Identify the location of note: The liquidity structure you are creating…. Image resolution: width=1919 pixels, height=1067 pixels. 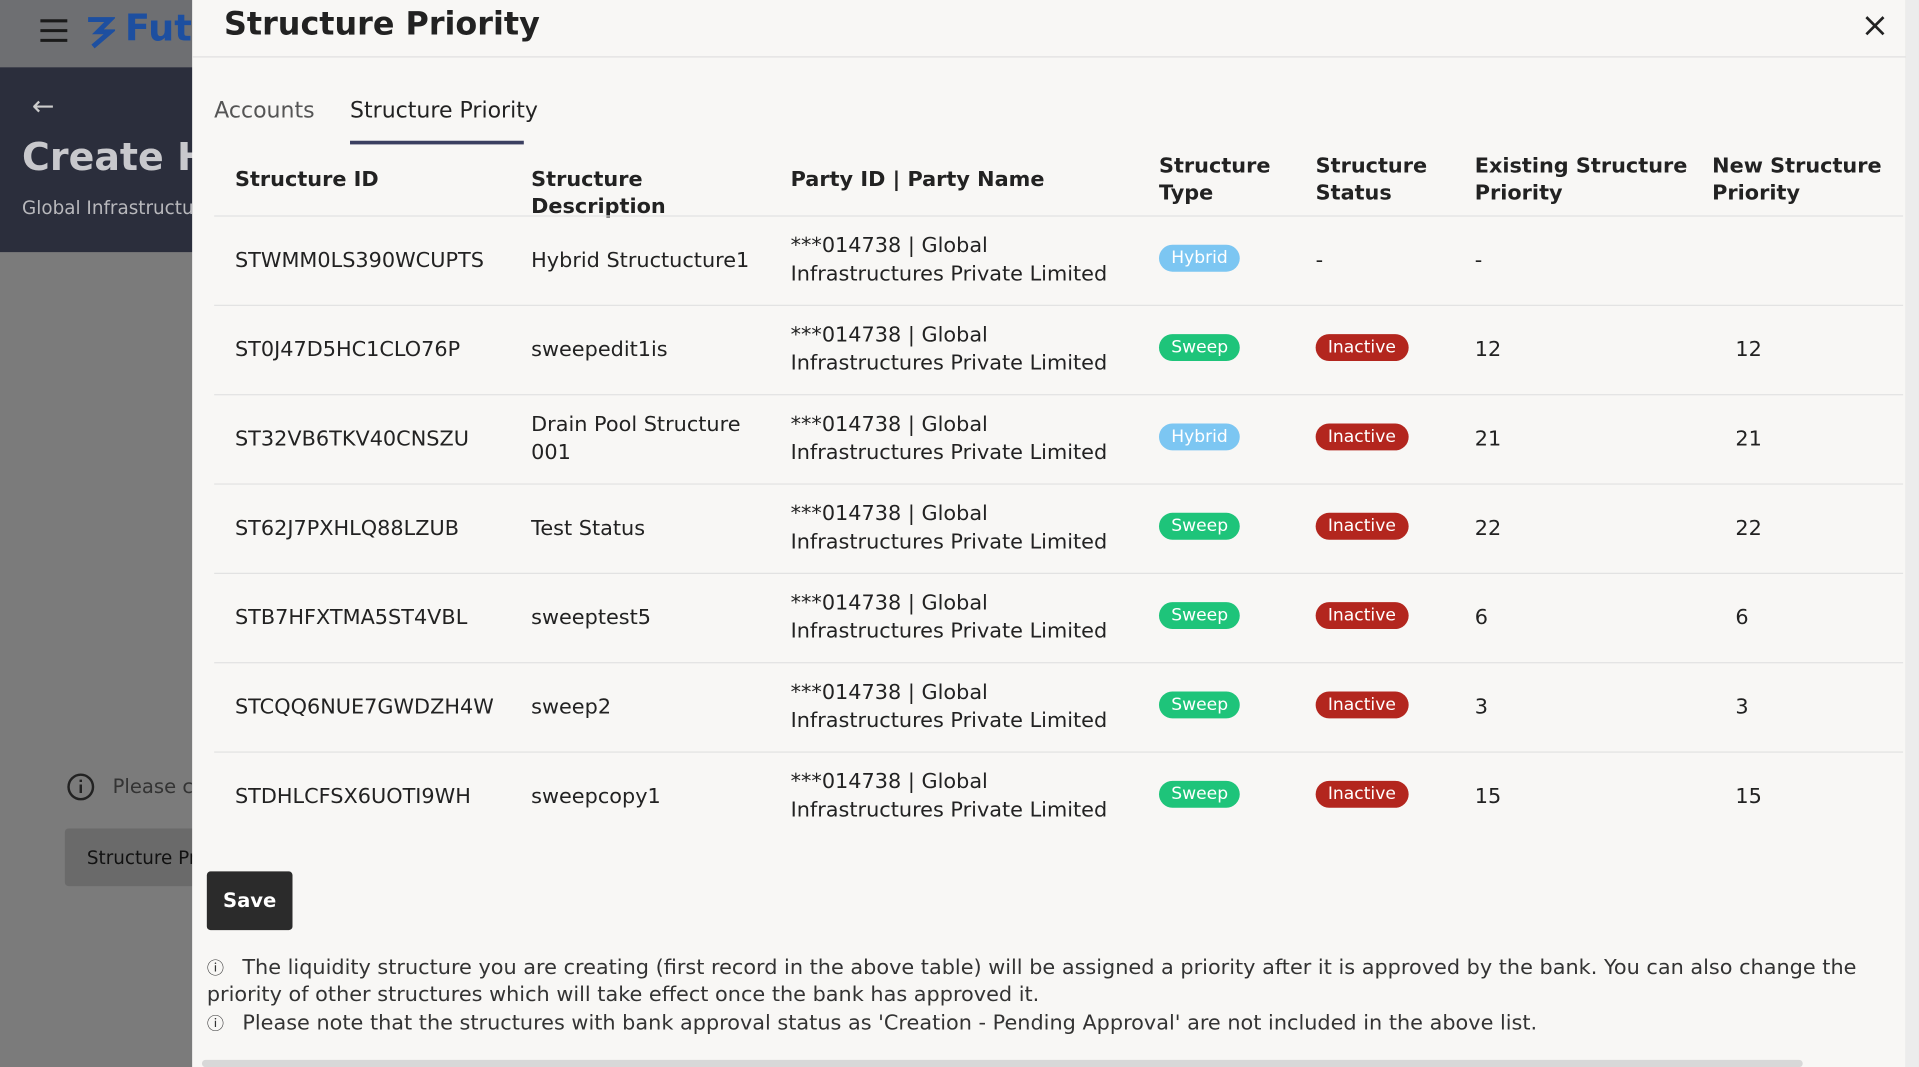
(1031, 981).